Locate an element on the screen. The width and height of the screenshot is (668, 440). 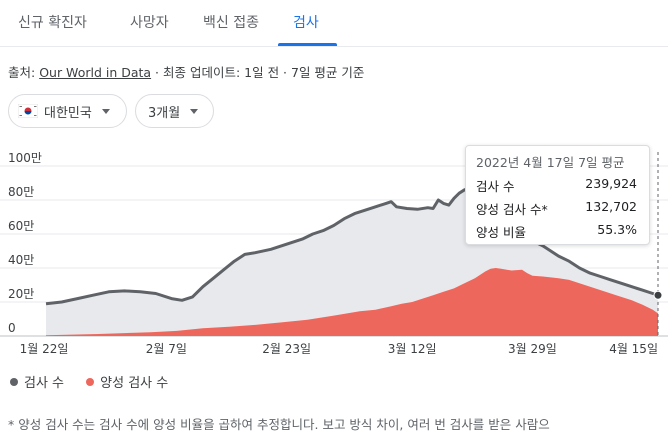
source-link: Our World in Data is located at coordinates (95, 72).